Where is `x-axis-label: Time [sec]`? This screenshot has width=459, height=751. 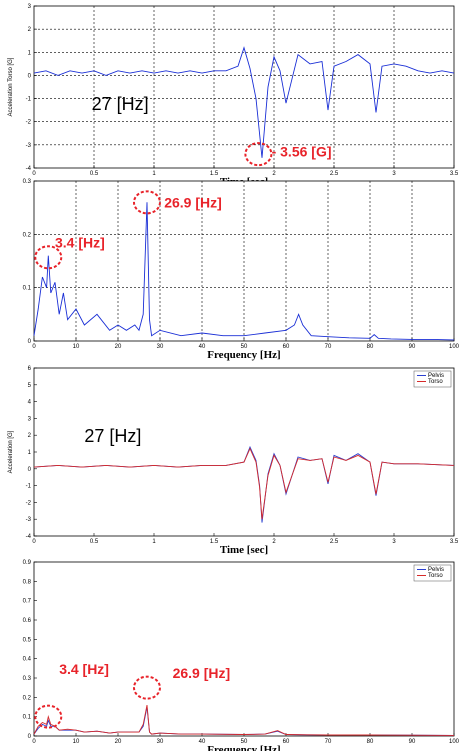
x-axis-label: Time [sec] is located at coordinates (244, 550).